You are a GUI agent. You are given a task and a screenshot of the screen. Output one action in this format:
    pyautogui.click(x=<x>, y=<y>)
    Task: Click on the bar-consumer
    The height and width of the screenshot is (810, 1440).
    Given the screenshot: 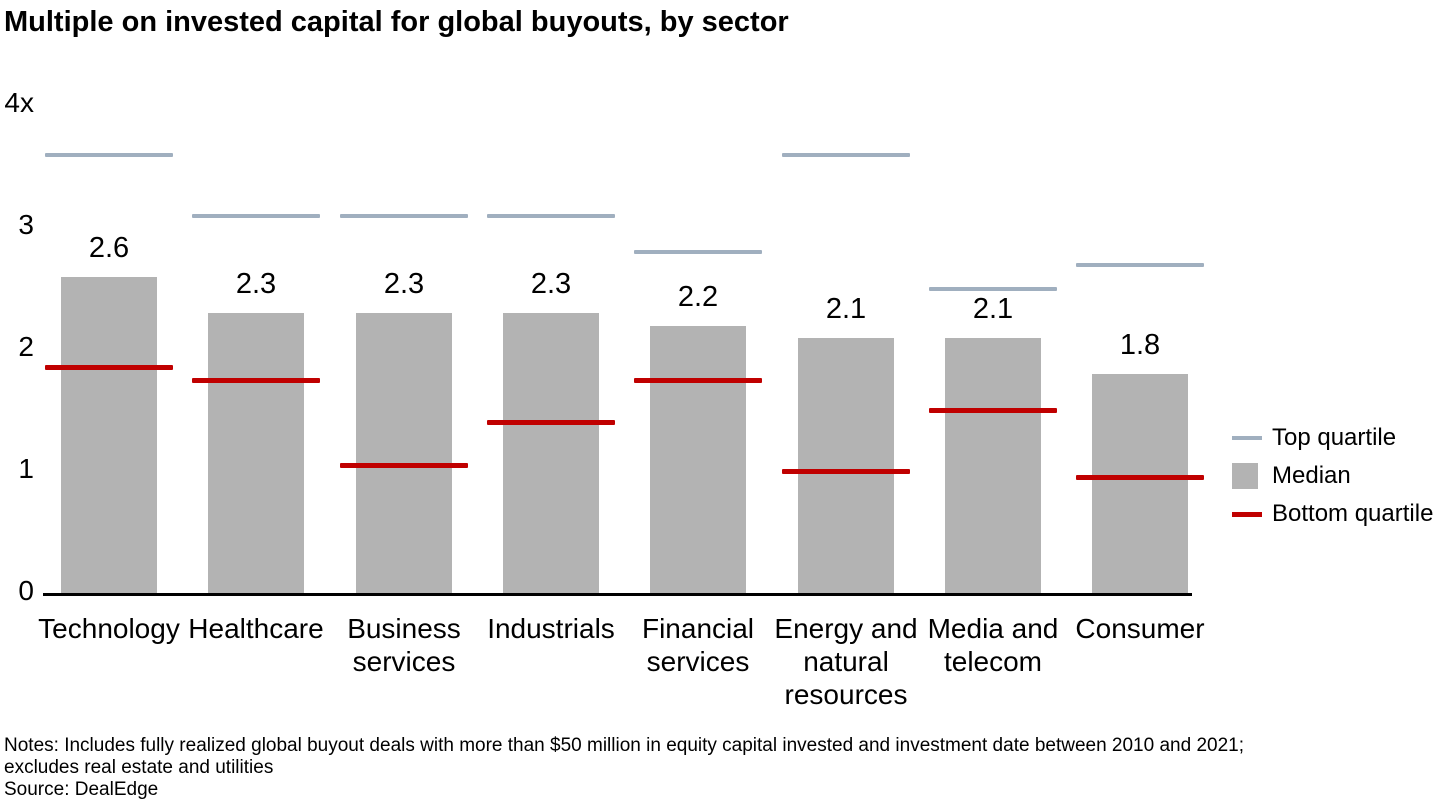 What is the action you would take?
    pyautogui.click(x=1140, y=484)
    